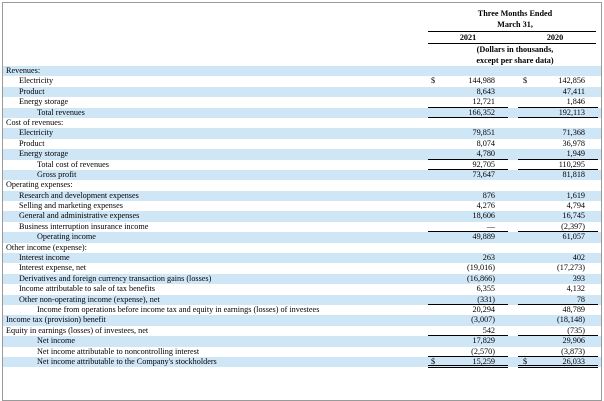 The image size is (604, 401). I want to click on row-label: Gross profit, so click(57, 174).